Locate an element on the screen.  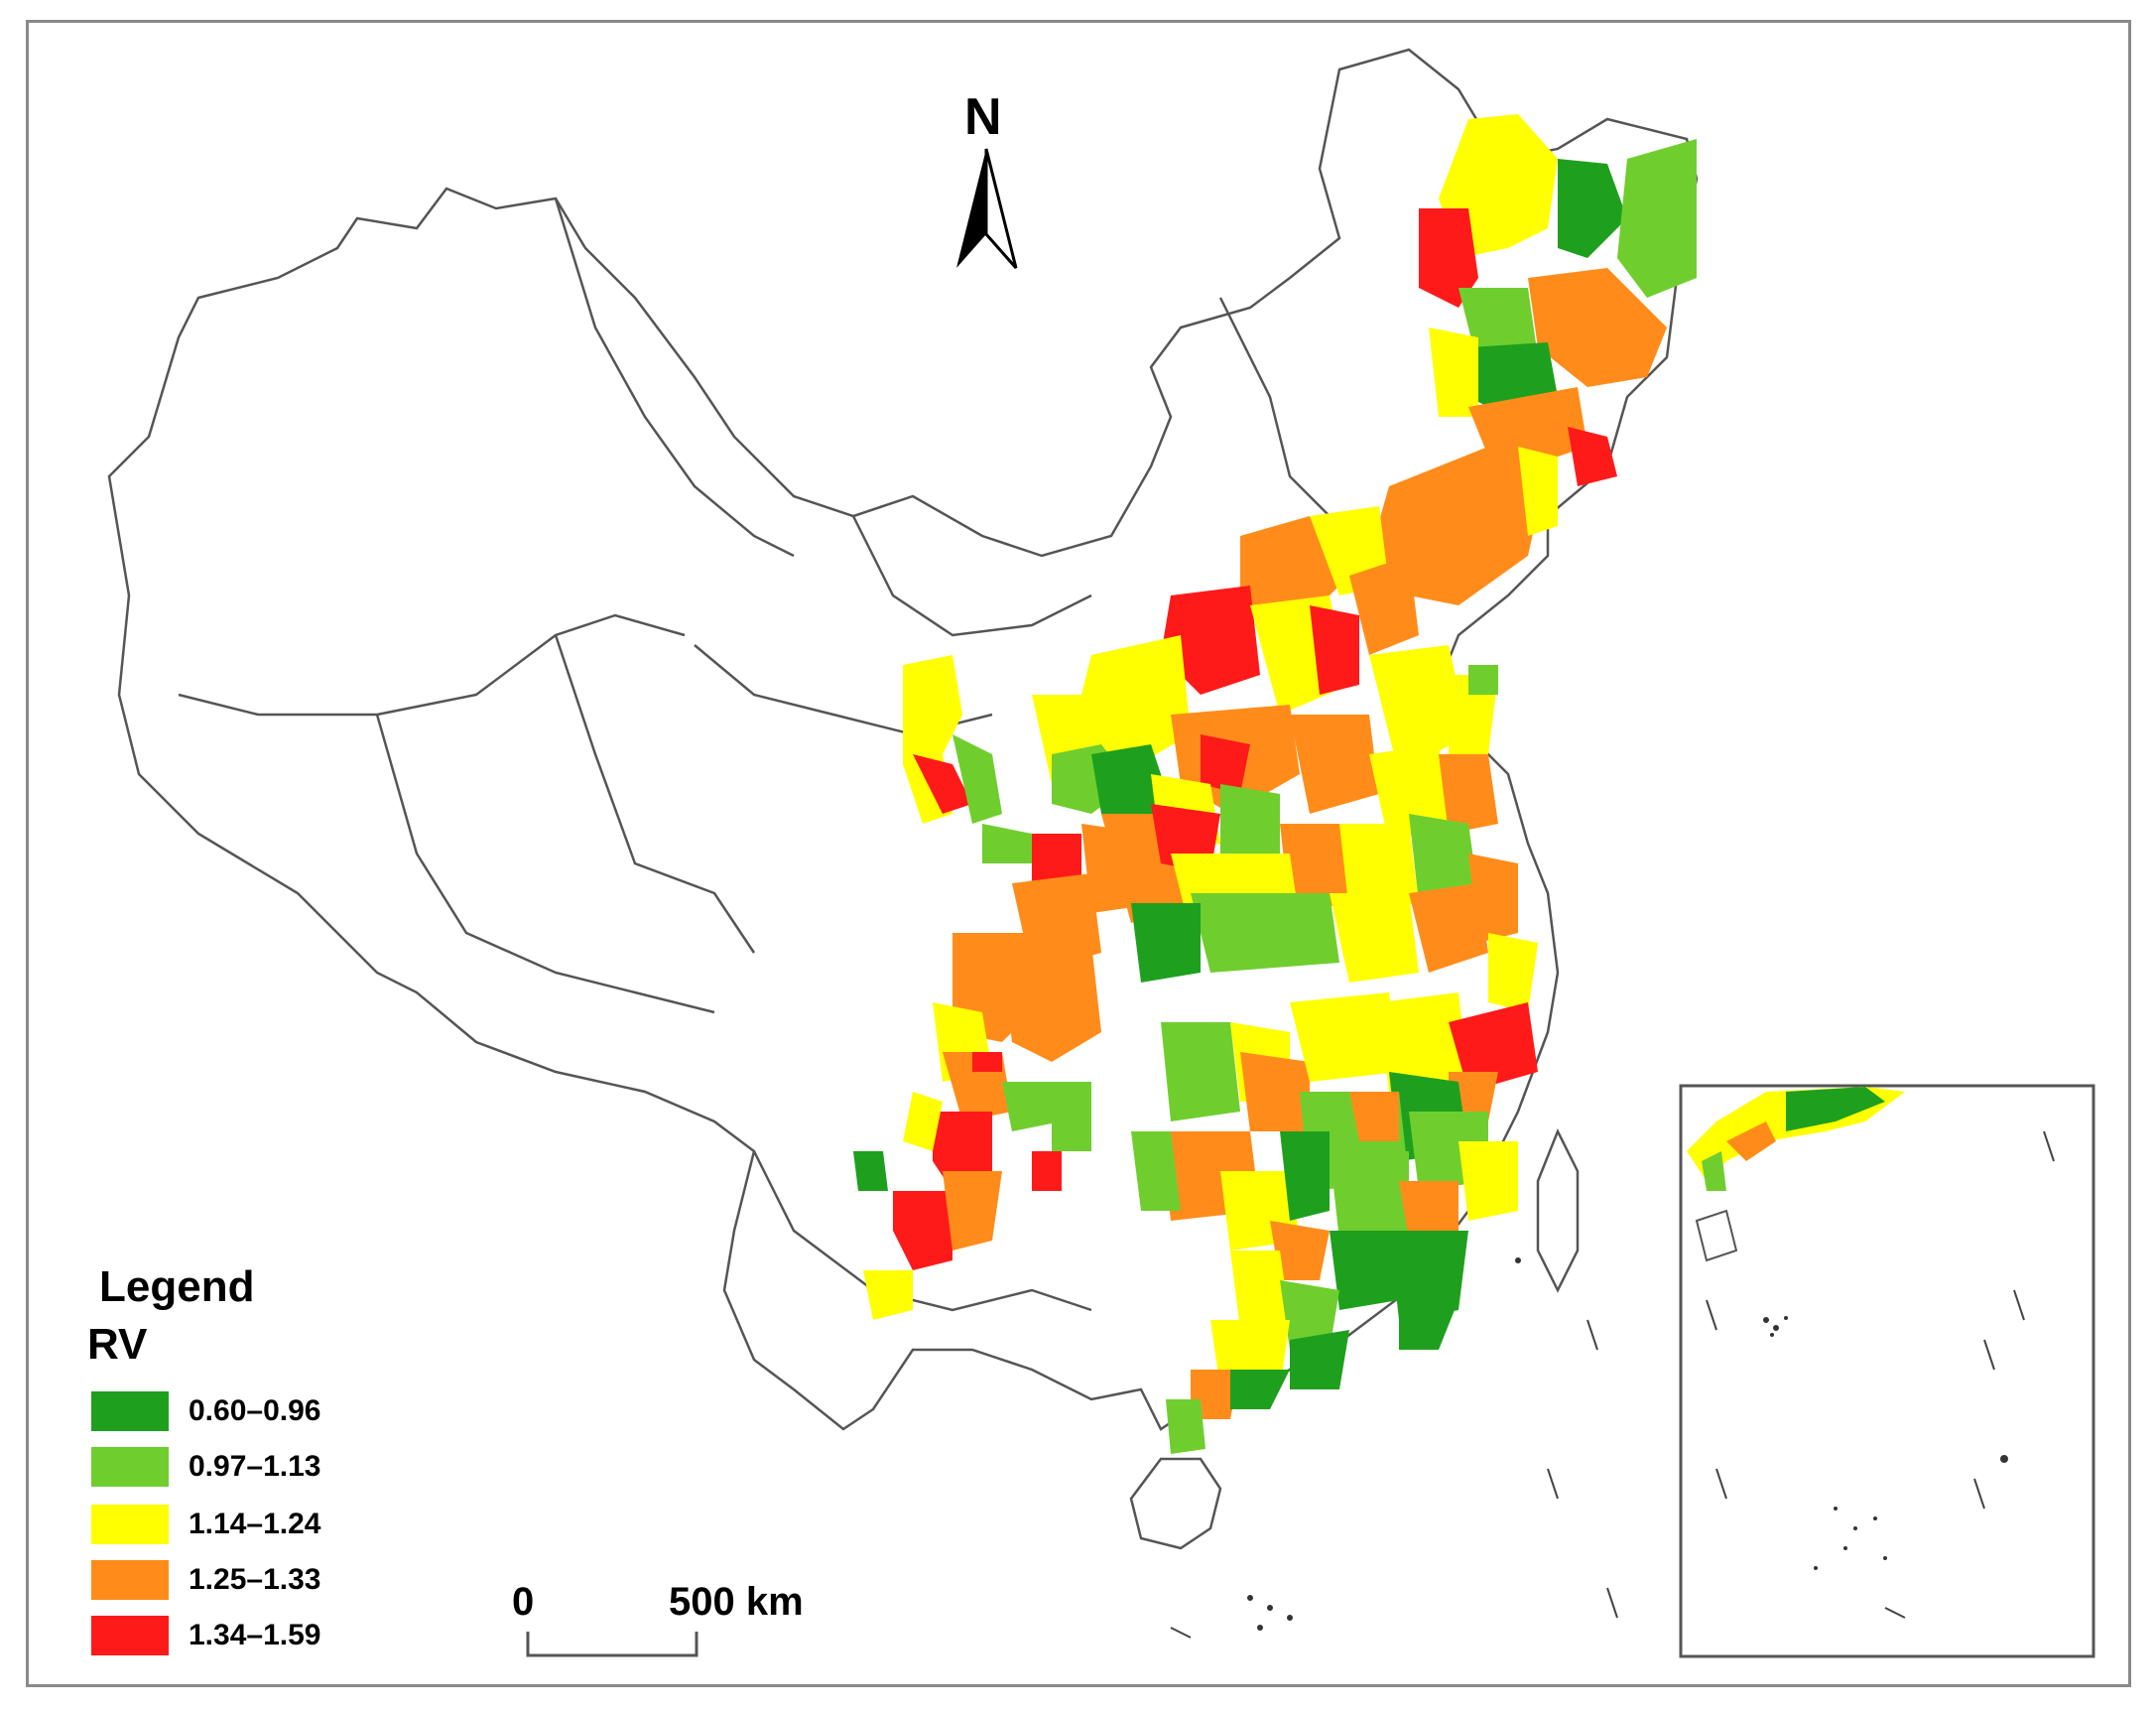
legend-item: 1.34–1.59 is located at coordinates (205, 1635).